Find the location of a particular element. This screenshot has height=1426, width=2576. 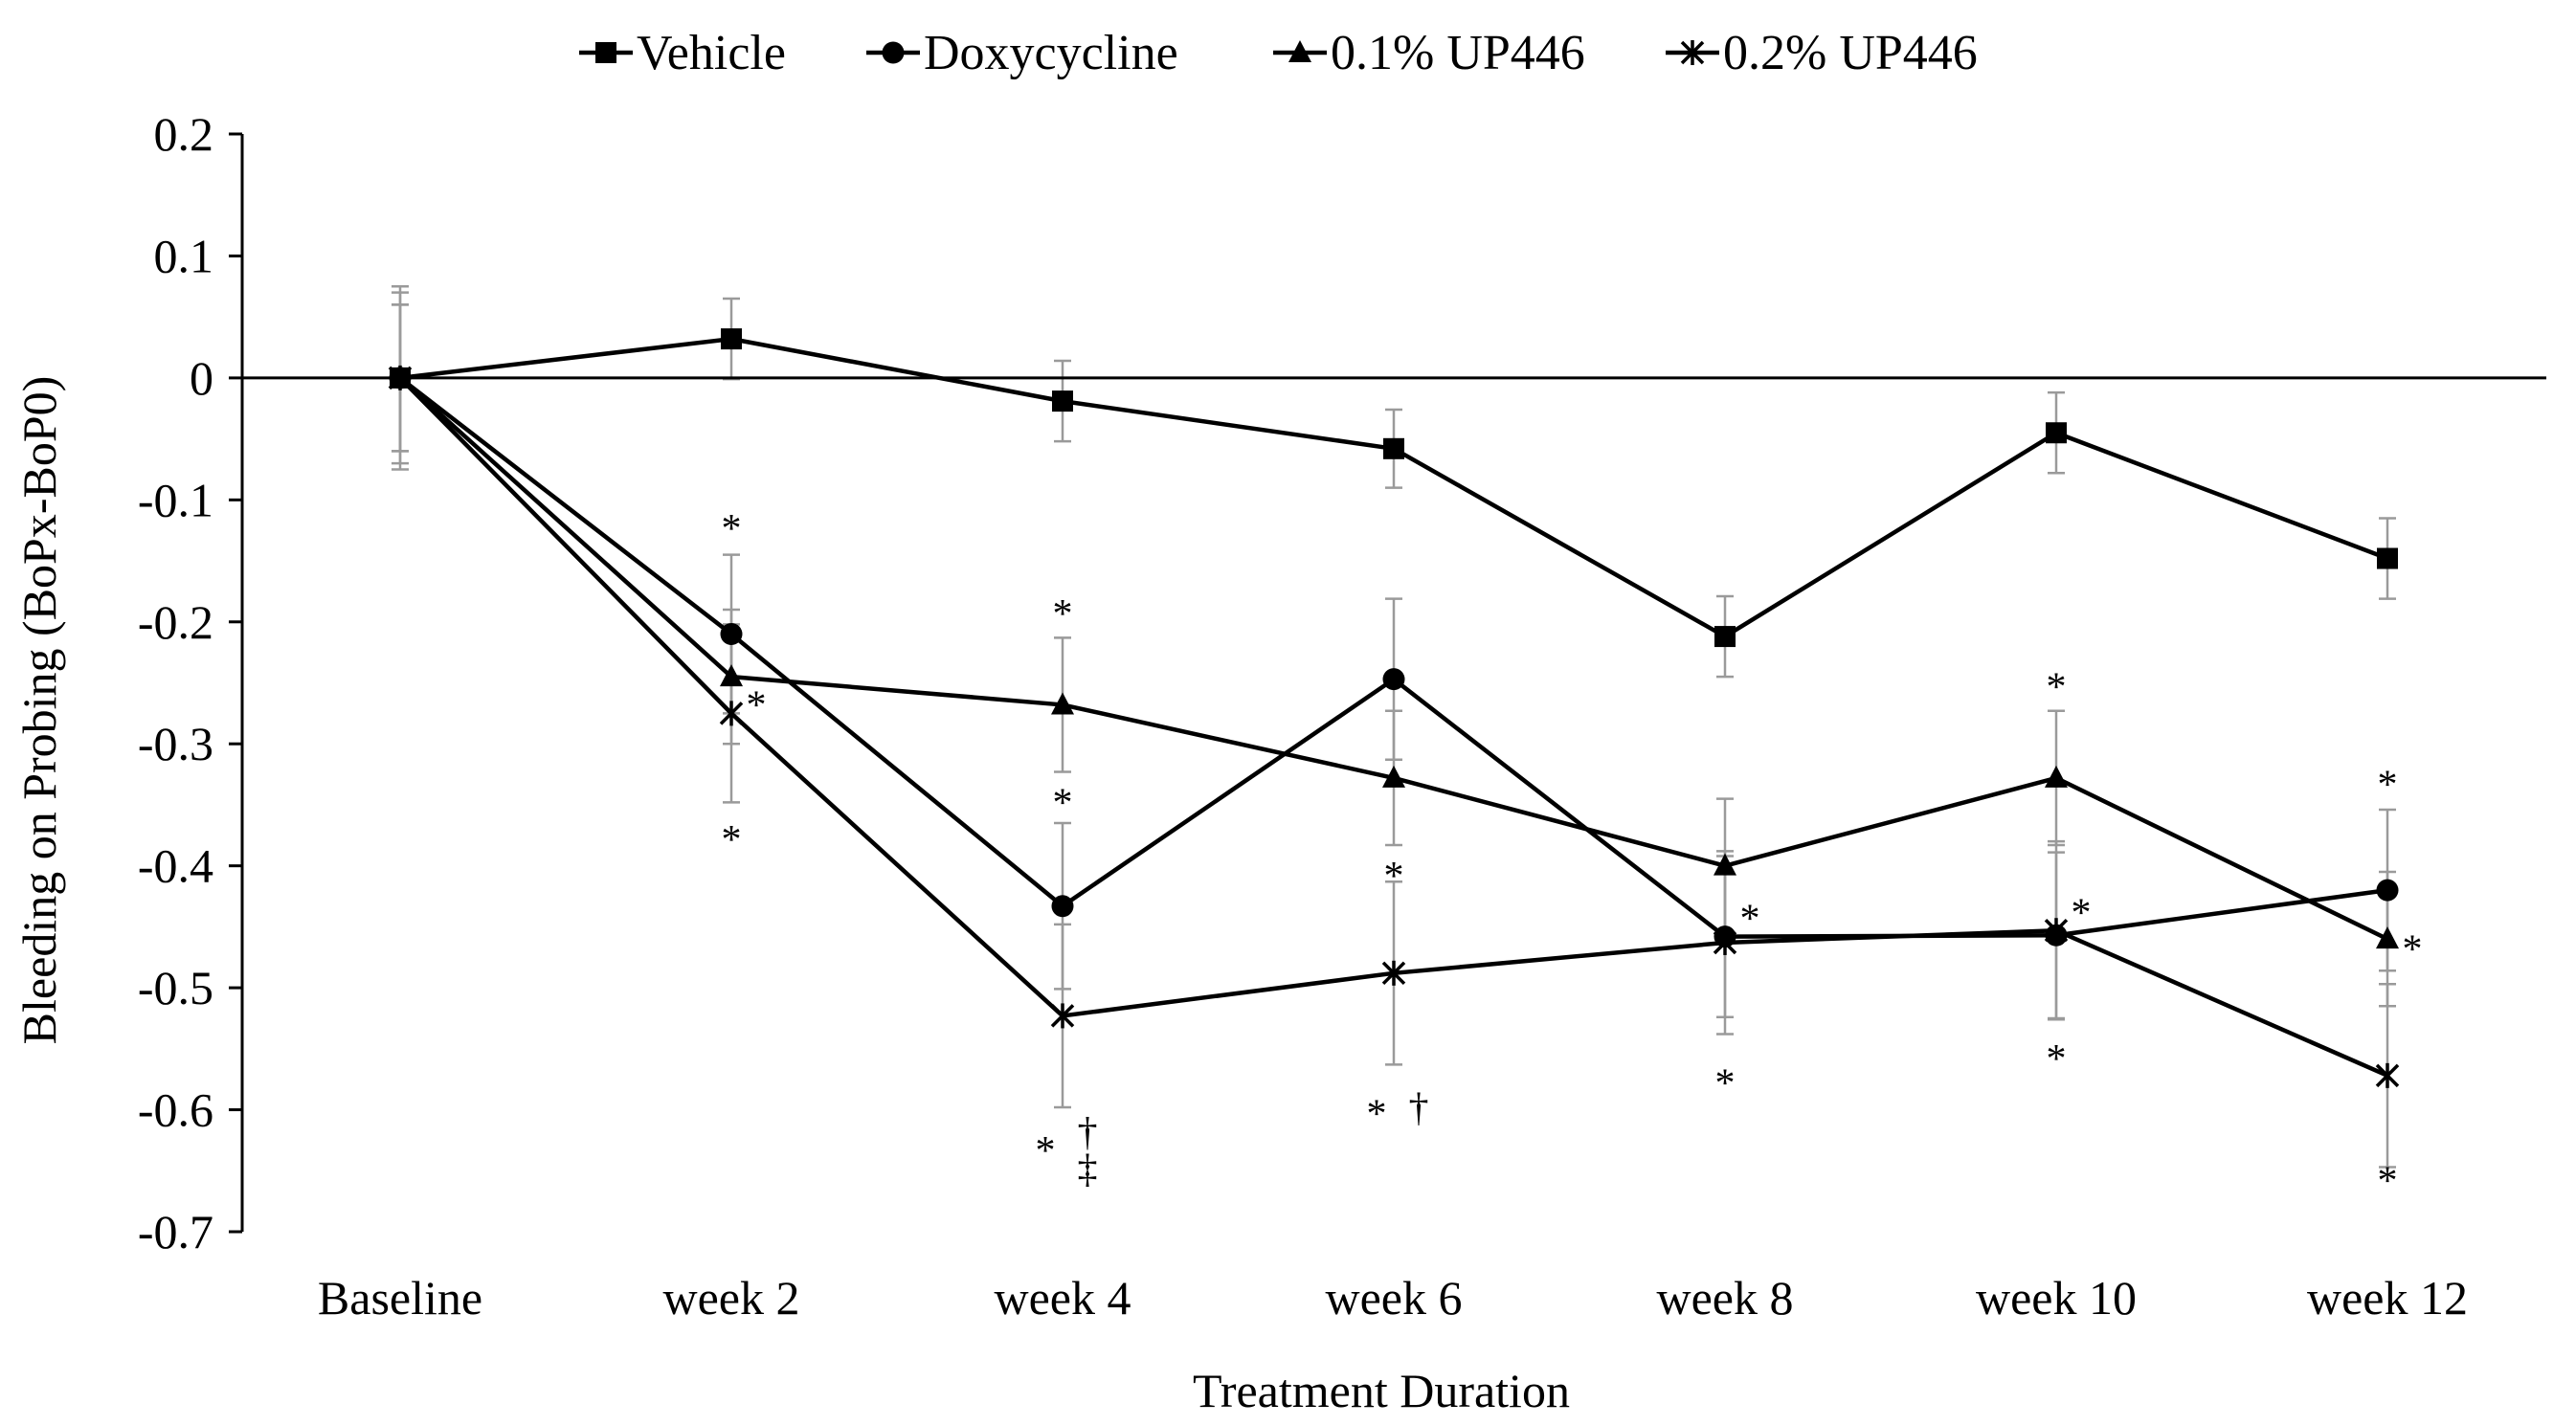

legend-label: 0.2% UP446 is located at coordinates (1851, 53).